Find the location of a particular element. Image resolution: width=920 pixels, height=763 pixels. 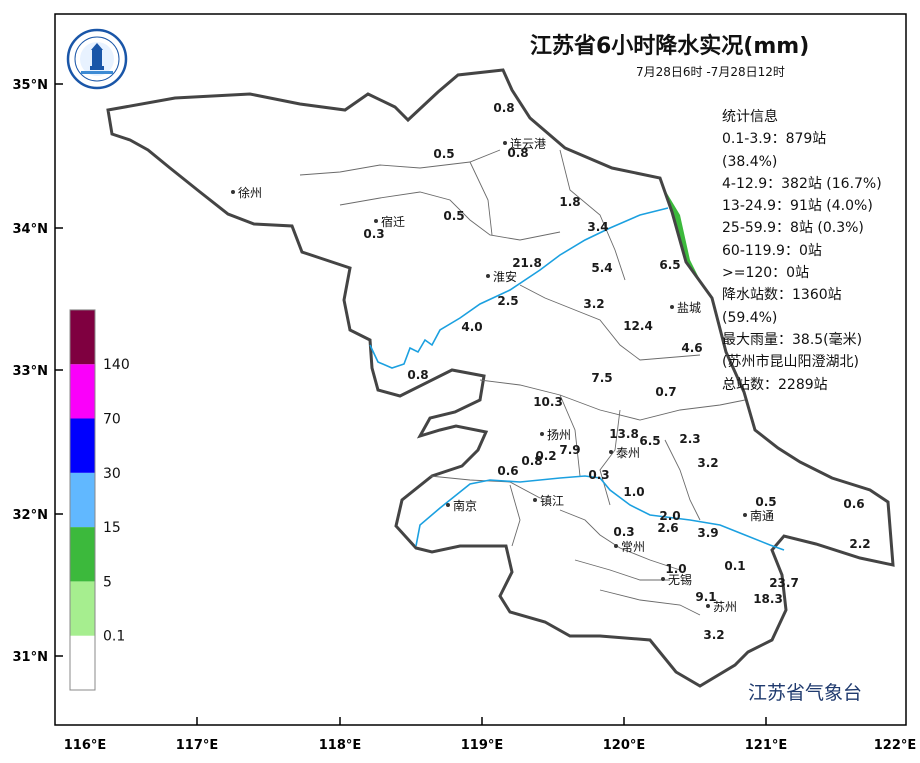

stats-line: 总站数：2289站 is located at coordinates (775, 384).